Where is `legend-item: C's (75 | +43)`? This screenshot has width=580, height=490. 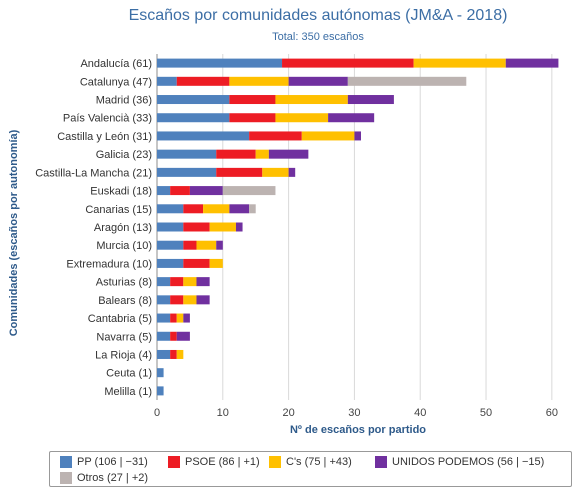
legend-item: C's (75 | +43) is located at coordinates (310, 462).